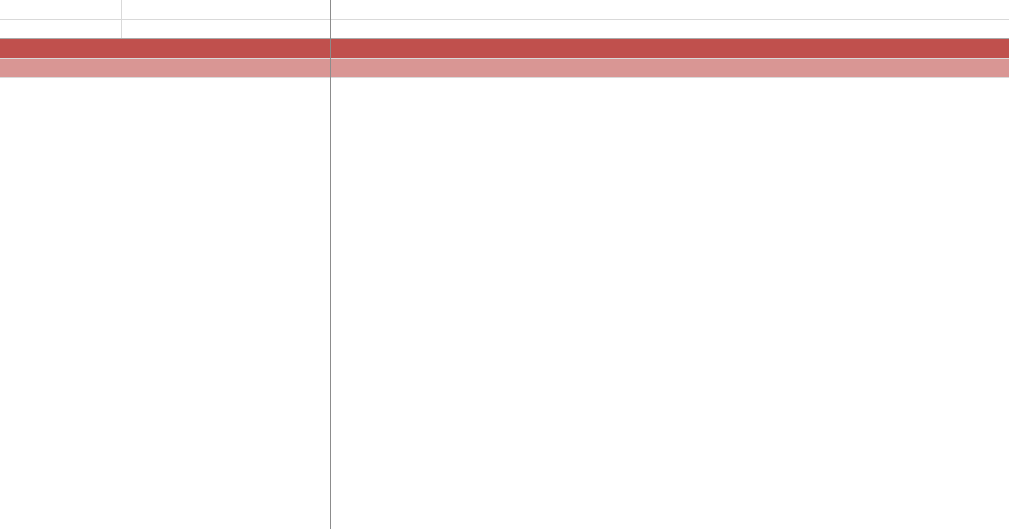  Describe the element at coordinates (226, 9) in the screenshot. I see `fiscal-year-ended-label-cell` at that location.